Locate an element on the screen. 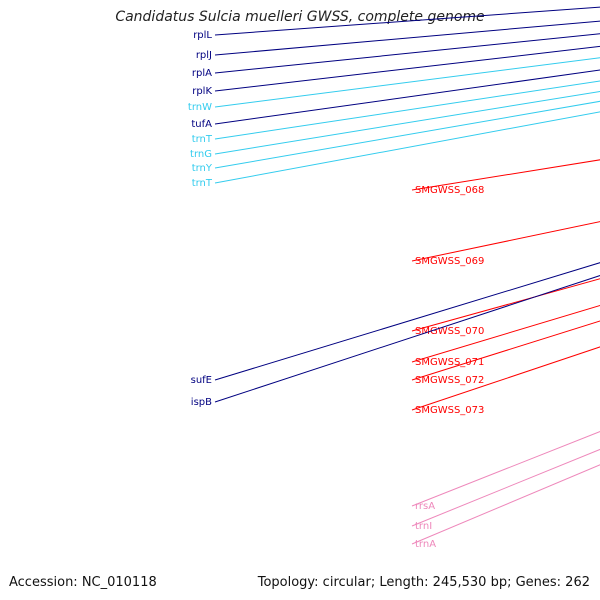  gene-label-trni: trnI is located at coordinates (423, 526).